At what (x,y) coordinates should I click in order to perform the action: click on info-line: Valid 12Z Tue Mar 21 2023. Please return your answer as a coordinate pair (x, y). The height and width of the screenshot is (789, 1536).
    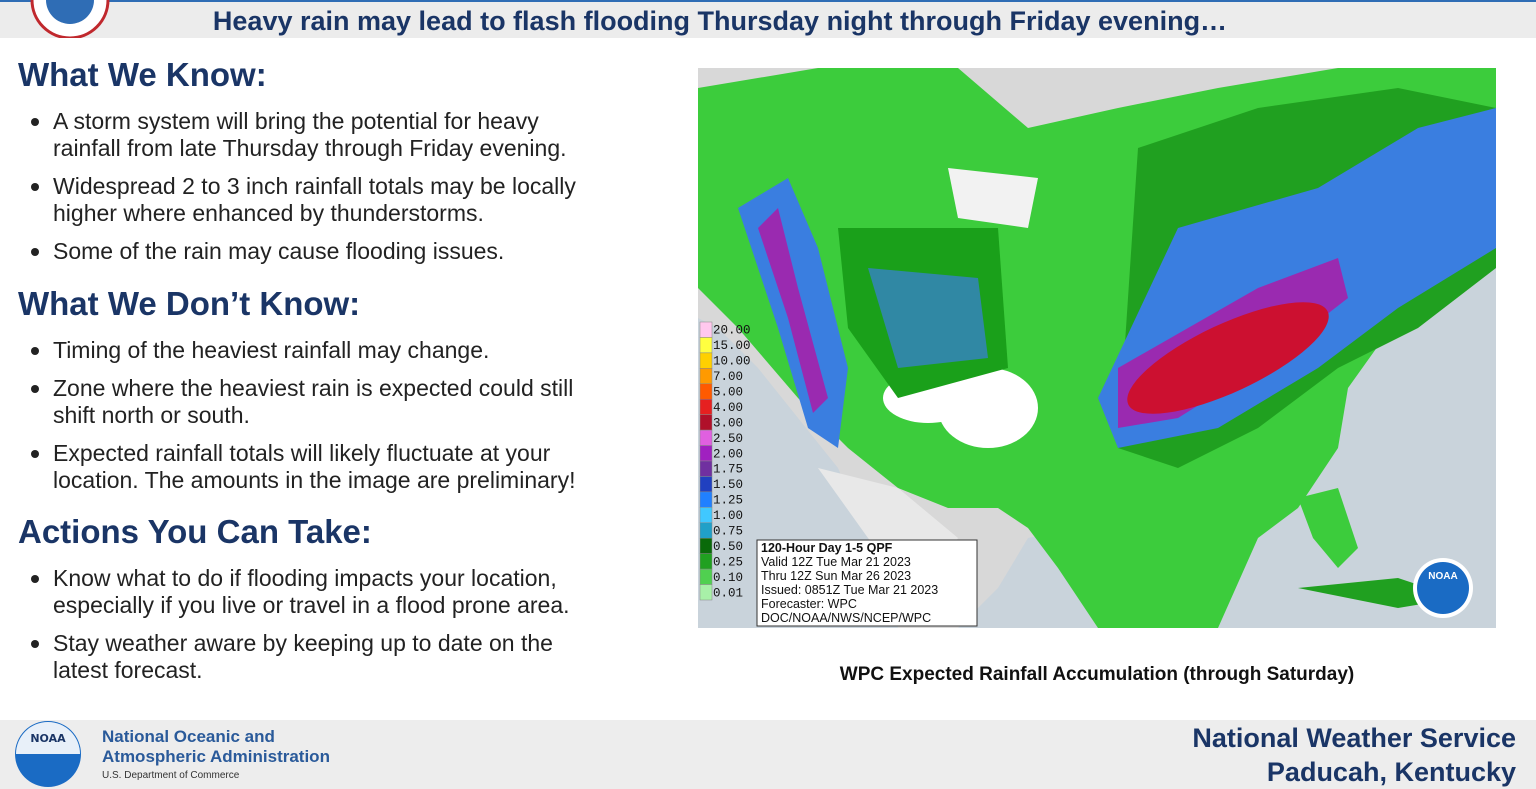
    Looking at the image, I should click on (836, 562).